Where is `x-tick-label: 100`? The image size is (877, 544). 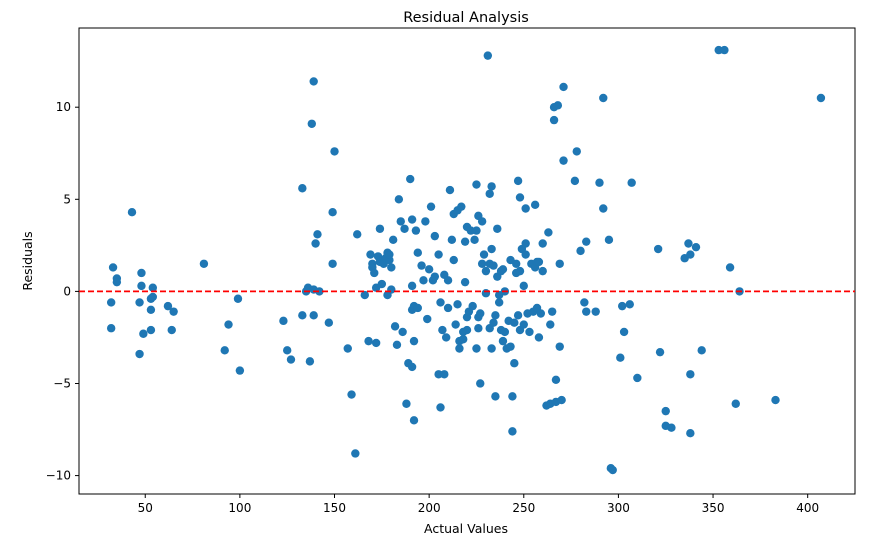 x-tick-label: 100 is located at coordinates (239, 508).